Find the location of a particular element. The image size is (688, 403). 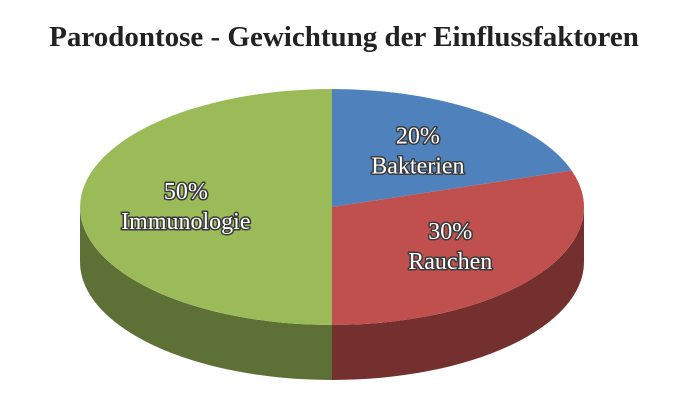

data-label: 20% is located at coordinates (418, 137).